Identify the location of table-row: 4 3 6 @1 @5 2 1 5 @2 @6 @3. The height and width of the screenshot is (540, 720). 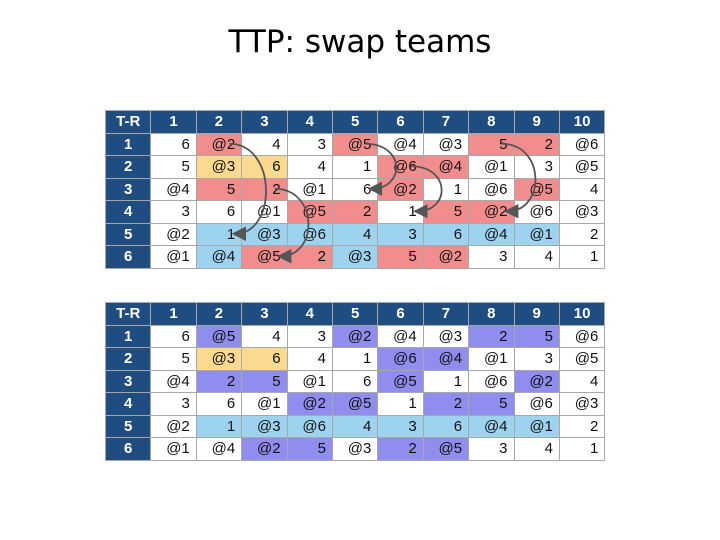
(355, 212).